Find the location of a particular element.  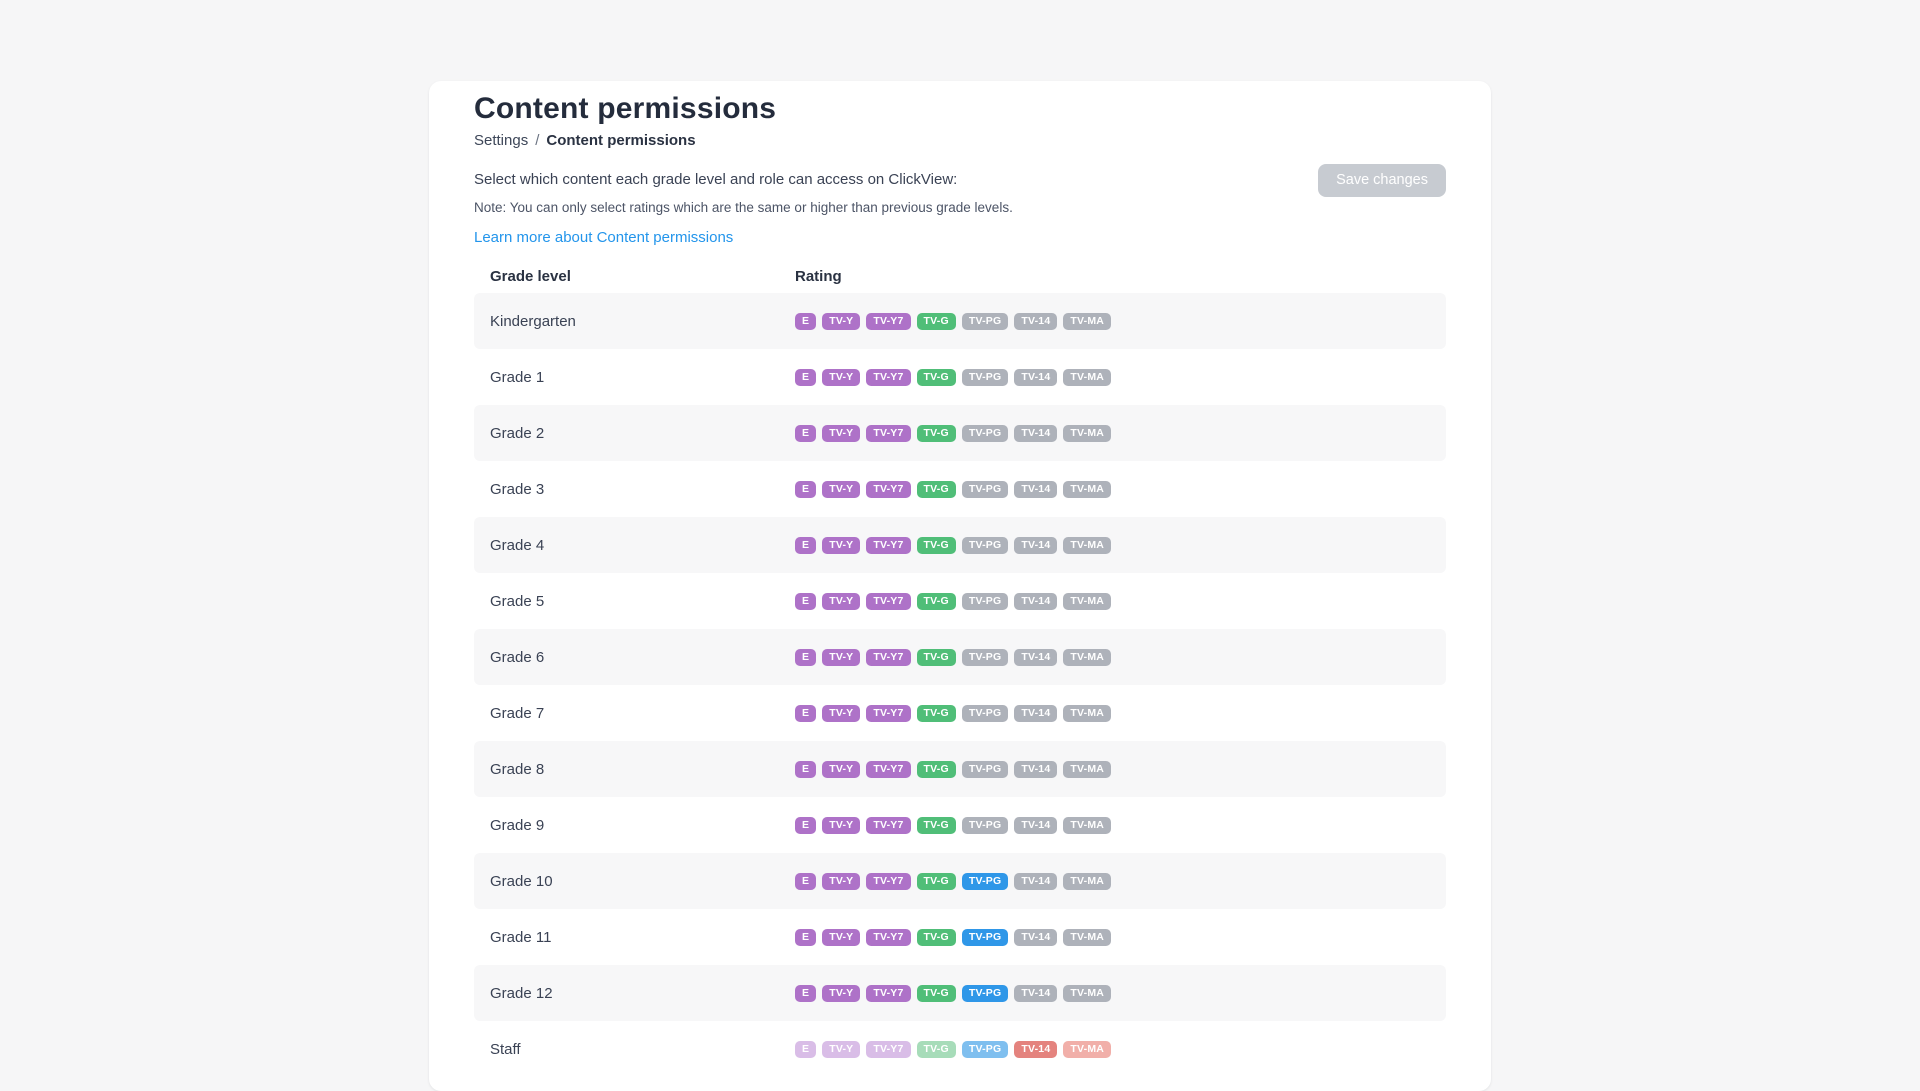

save-changes-button: Save changes is located at coordinates (1382, 180).